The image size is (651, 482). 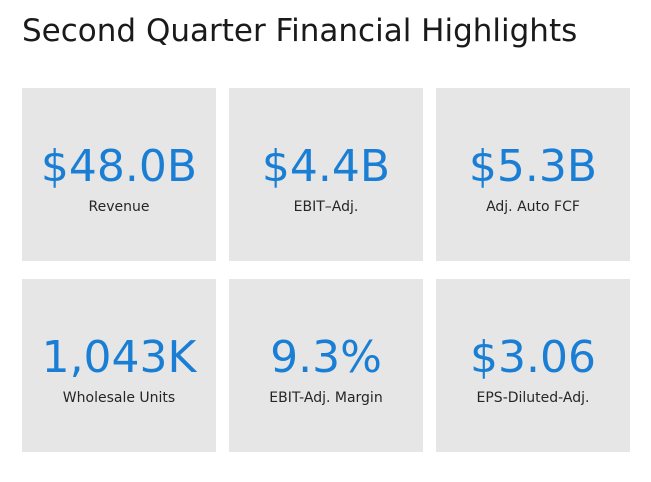 I want to click on tile-ebit-adj: $4.4B EBIT–Adj., so click(x=326, y=174).